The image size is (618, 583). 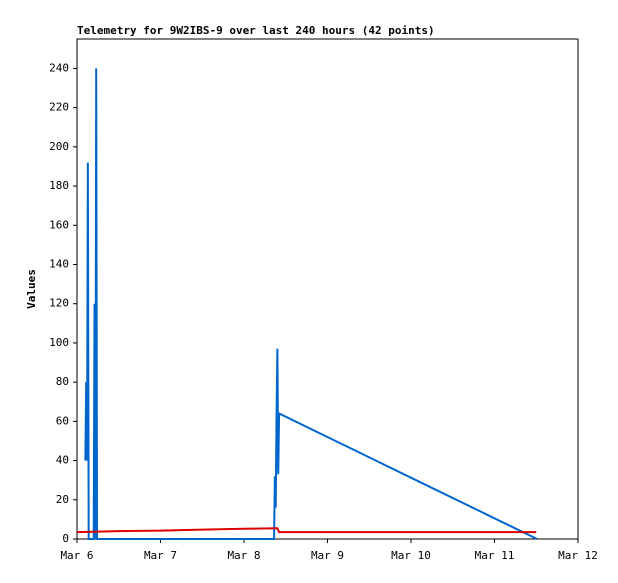 What do you see at coordinates (160, 555) in the screenshot?
I see `x-tick-label: Mar 7` at bounding box center [160, 555].